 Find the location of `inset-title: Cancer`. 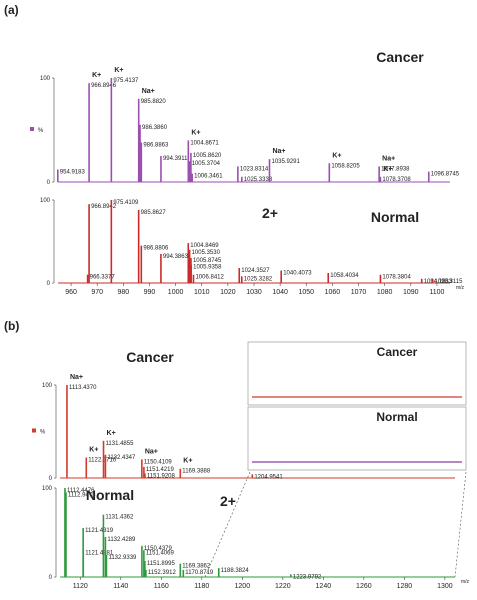

inset-title: Cancer is located at coordinates (397, 352).